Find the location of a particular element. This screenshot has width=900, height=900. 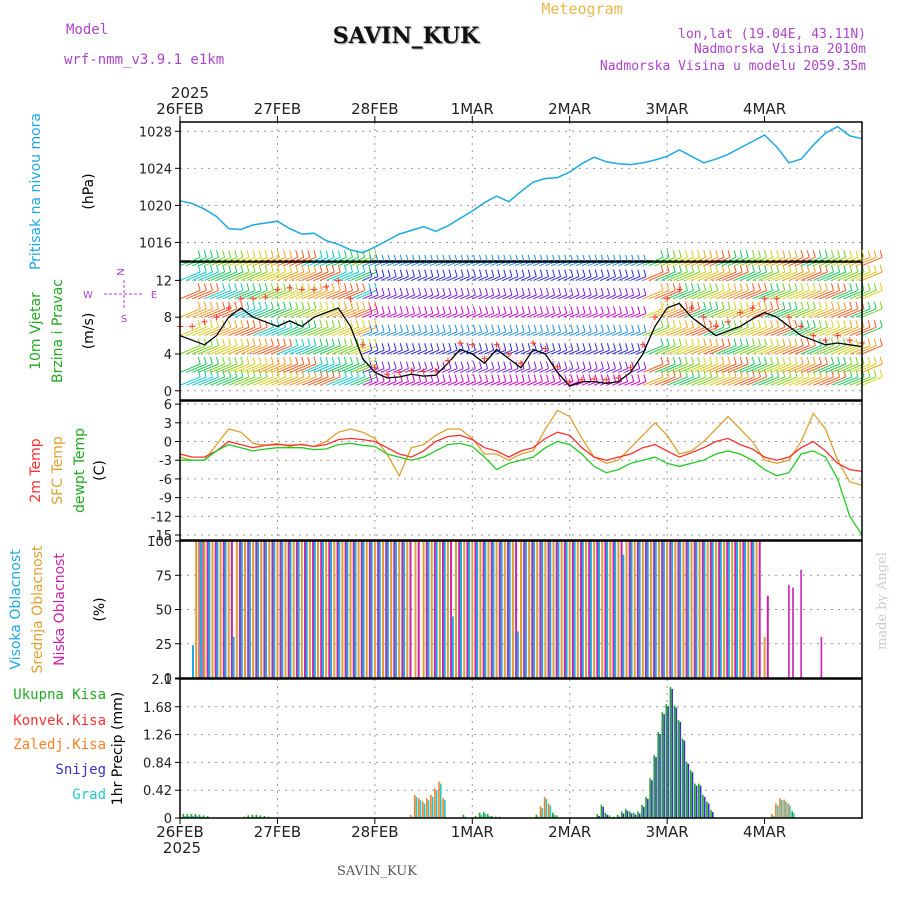

legend-total: Ukupna Kisa is located at coordinates (59, 695).